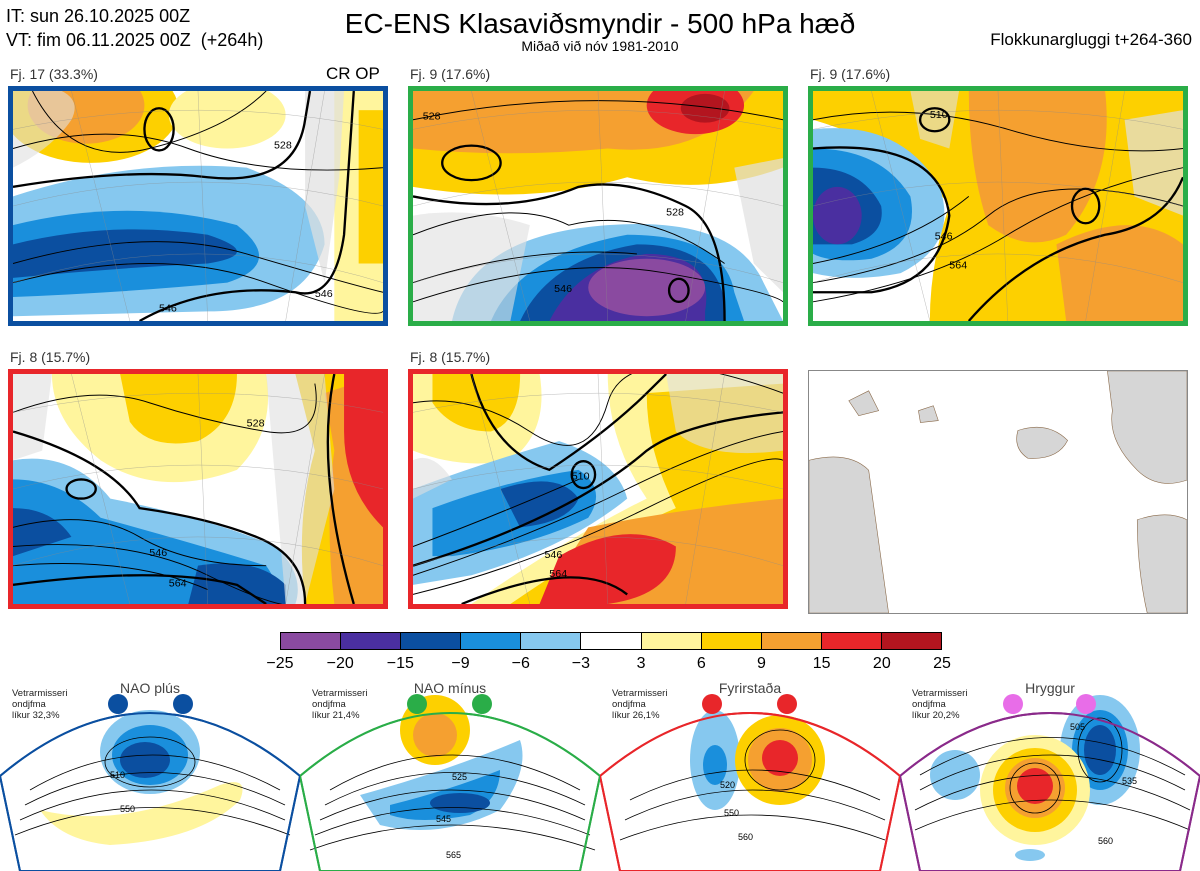 The image size is (1200, 871). What do you see at coordinates (36, 715) in the screenshot?
I see `probability-label: líkur 32,3%` at bounding box center [36, 715].